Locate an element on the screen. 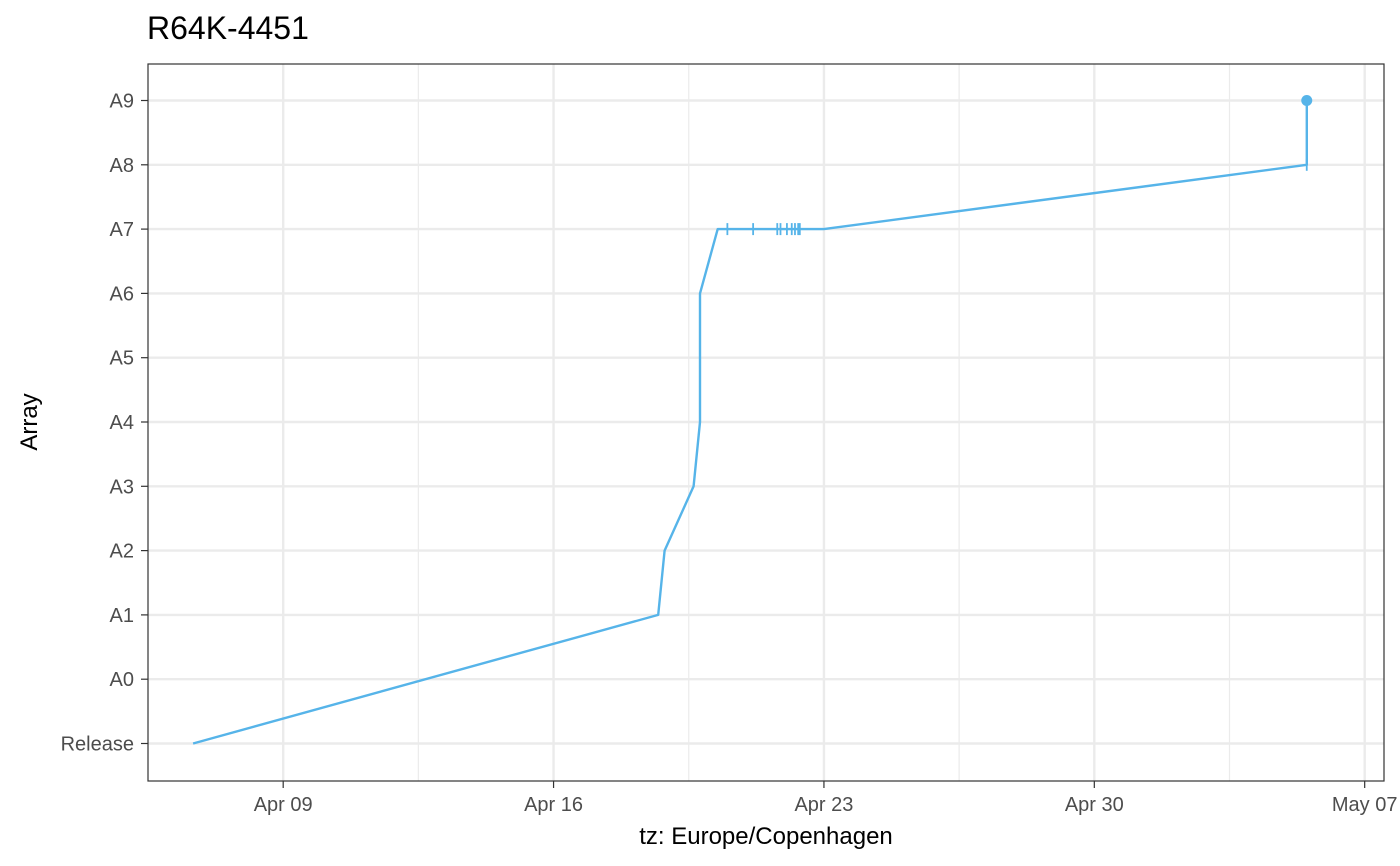 The height and width of the screenshot is (866, 1400). y-tick-label: A8 is located at coordinates (122, 166).